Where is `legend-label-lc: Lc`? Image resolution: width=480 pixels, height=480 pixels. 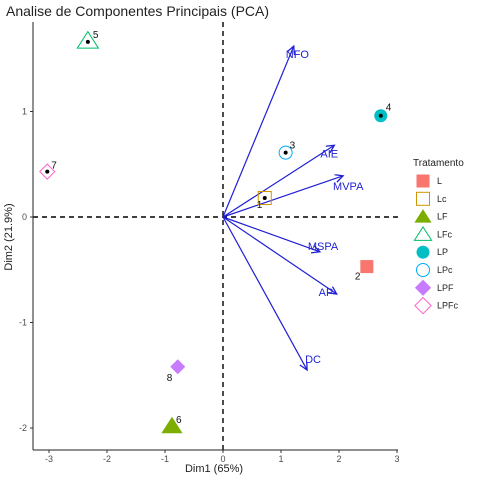 legend-label-lc: Lc is located at coordinates (442, 199).